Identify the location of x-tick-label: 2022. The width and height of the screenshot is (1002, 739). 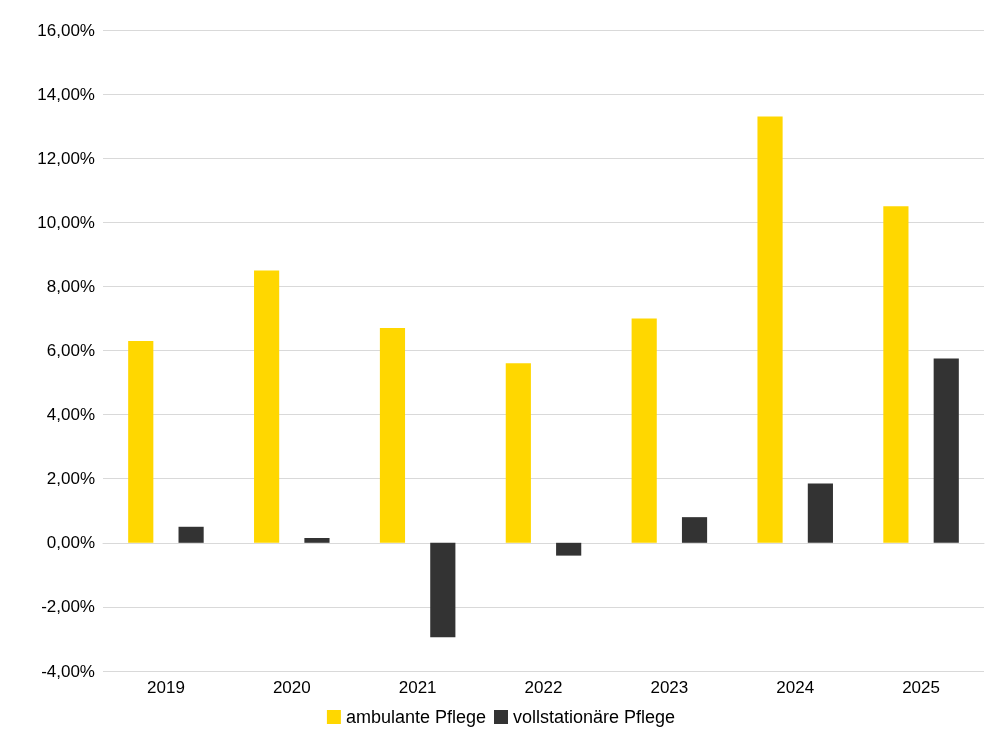
(543, 687).